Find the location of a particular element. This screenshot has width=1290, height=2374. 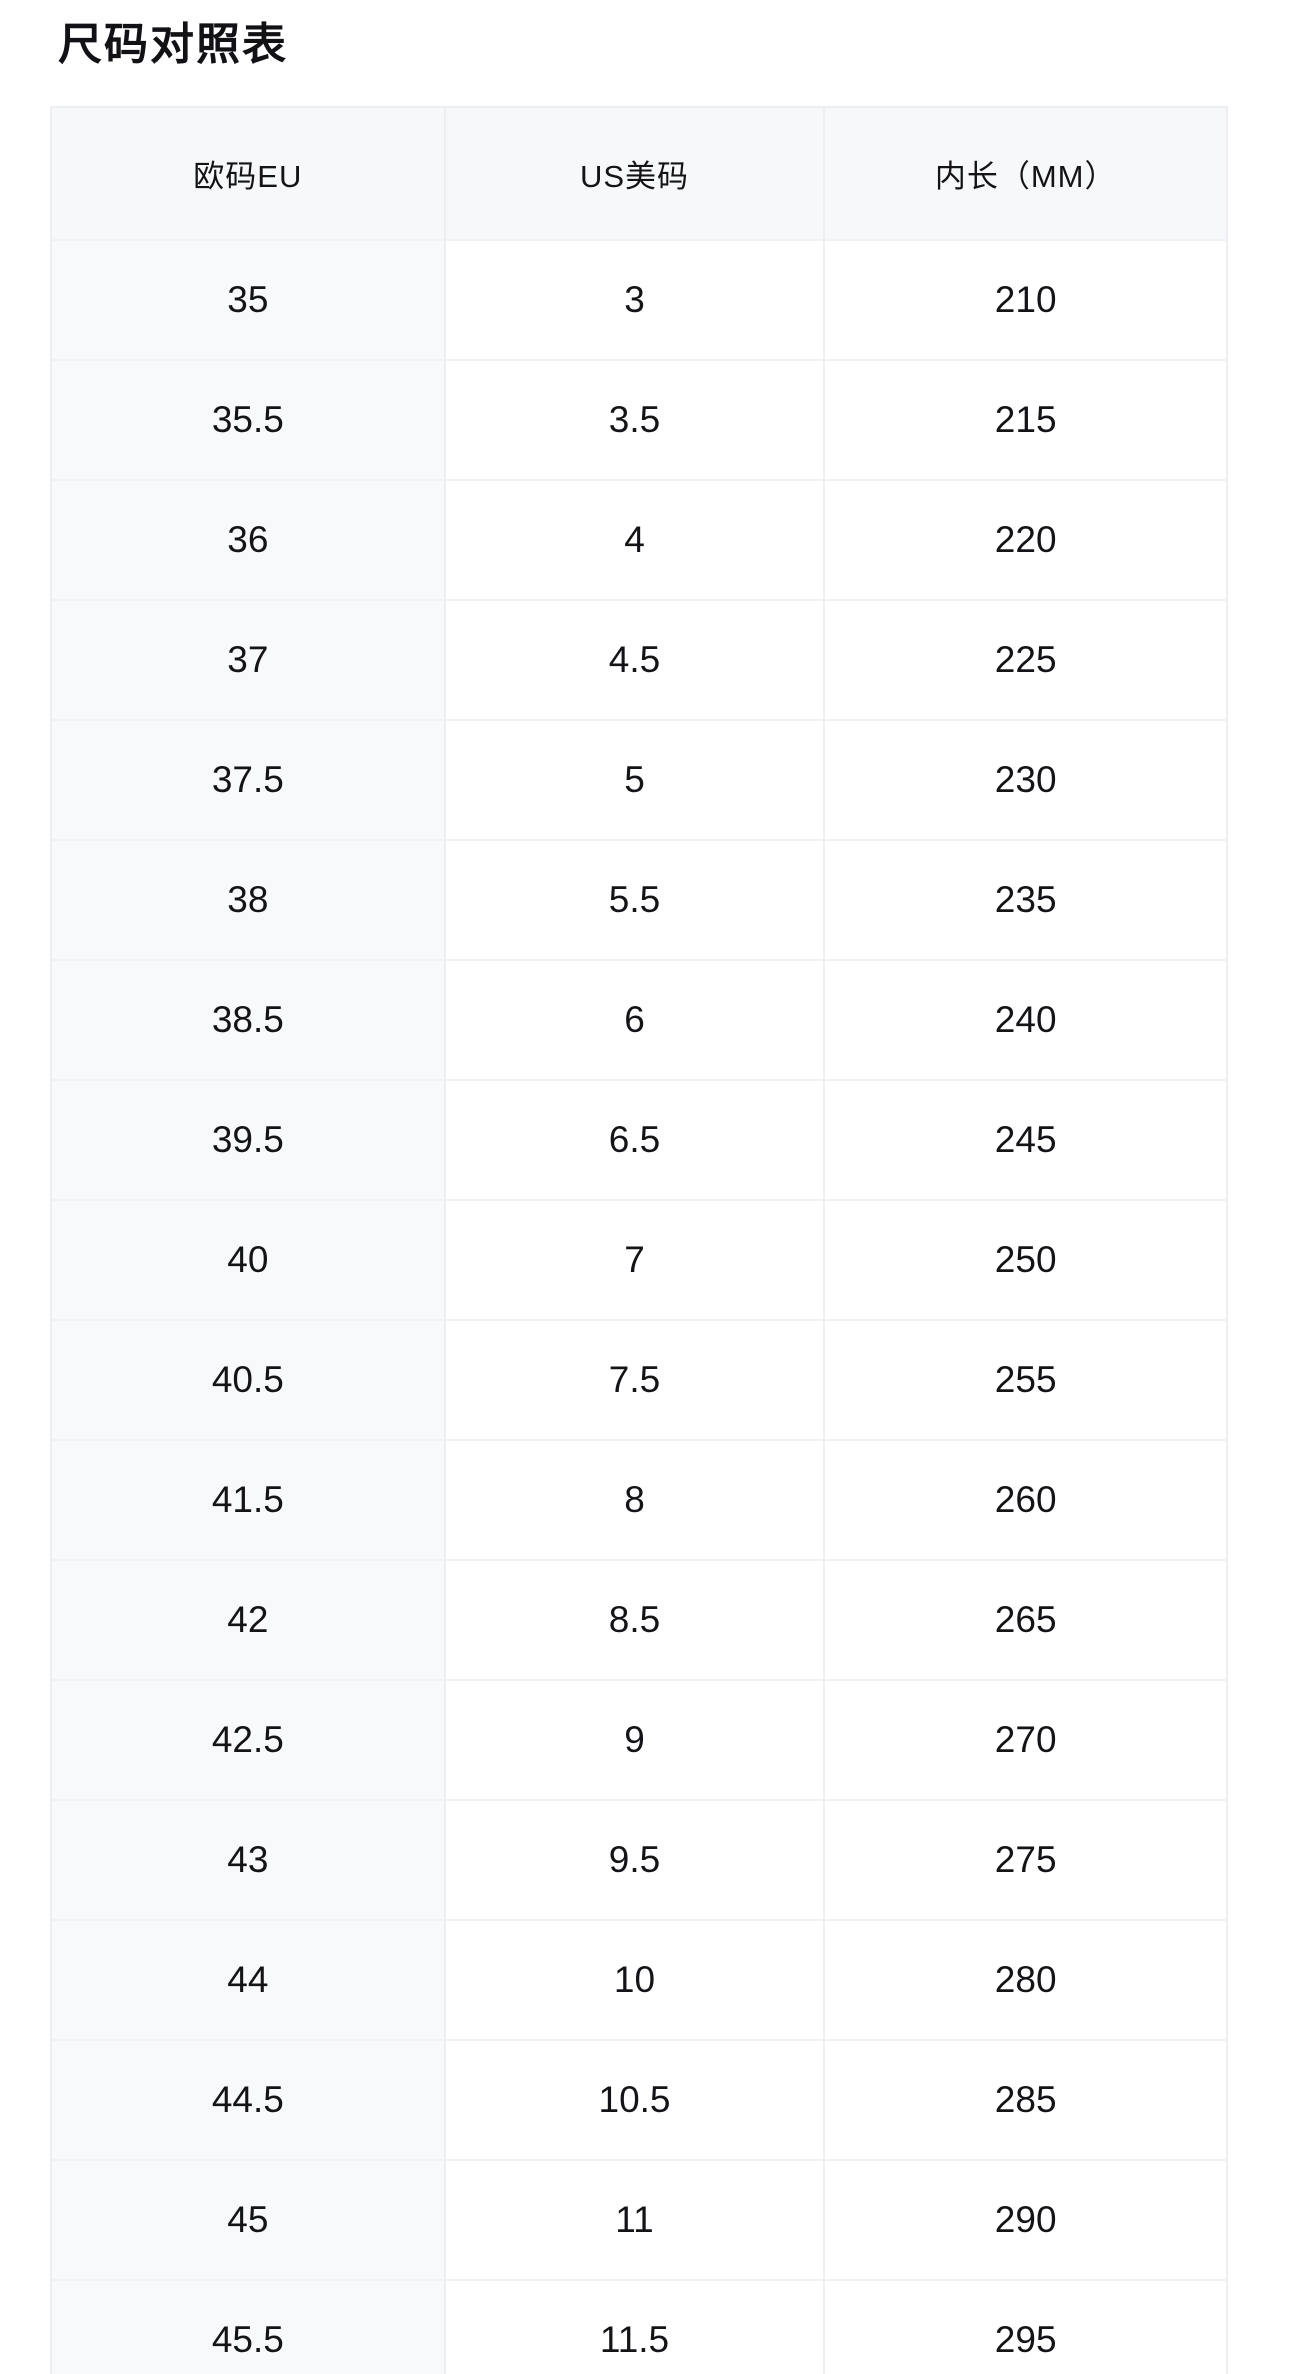

table-row: 37 4.5 225 is located at coordinates (639, 659).